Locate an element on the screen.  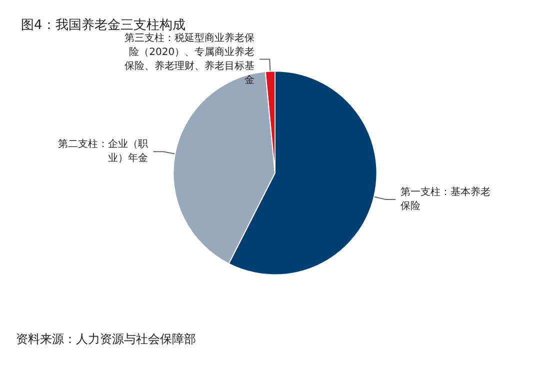
text: 资料来源：人力资源与社会保障部 is located at coordinates (106, 339).